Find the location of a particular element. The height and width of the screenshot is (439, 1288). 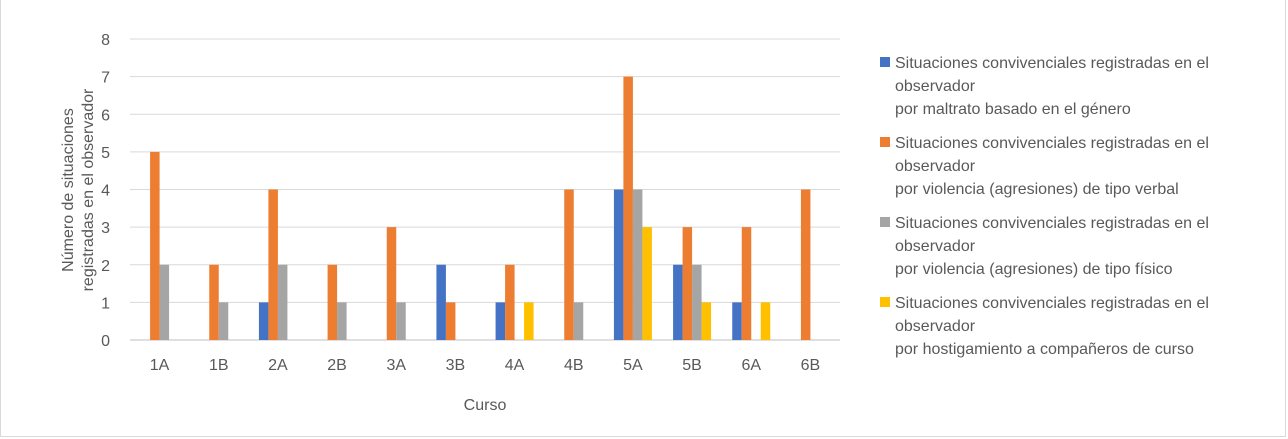

y-tick-label: 7 is located at coordinates (105, 78).